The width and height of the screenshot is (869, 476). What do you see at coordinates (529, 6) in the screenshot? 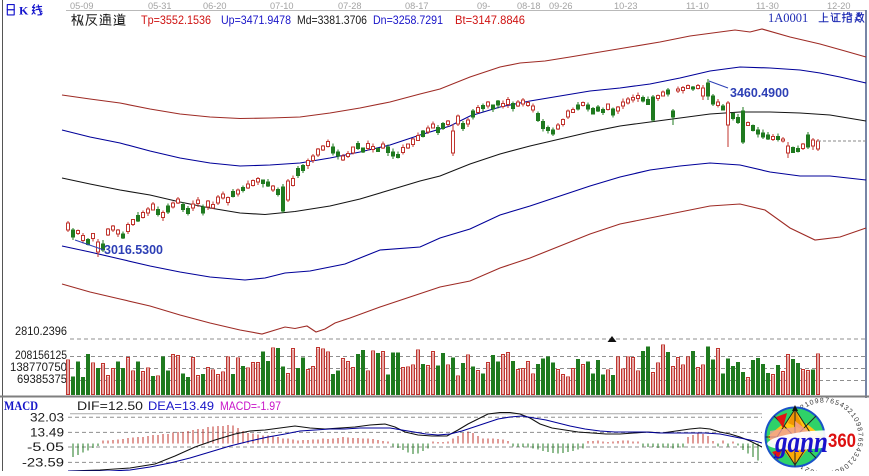
I see `svg-text: 08-18` at bounding box center [529, 6].